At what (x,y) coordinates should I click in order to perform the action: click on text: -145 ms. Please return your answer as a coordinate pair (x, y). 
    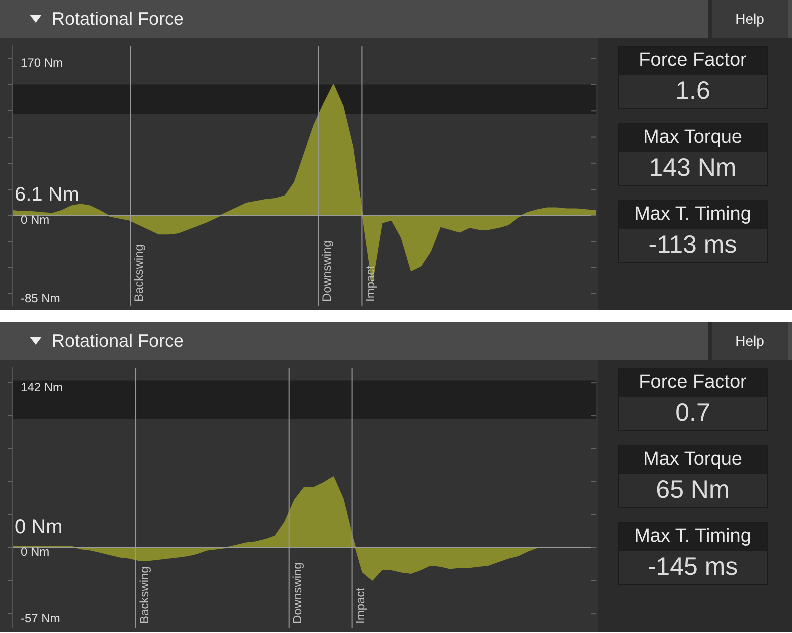
    Looking at the image, I should click on (693, 567).